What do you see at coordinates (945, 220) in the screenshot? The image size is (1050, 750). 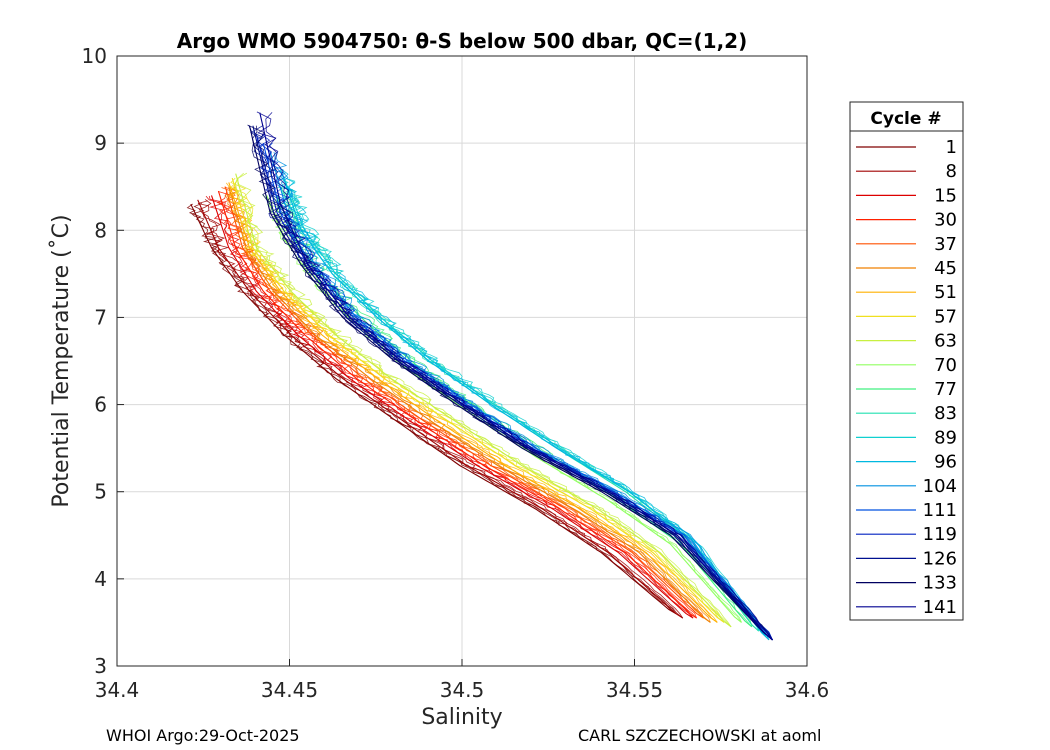 I see `legend-label-30: 30` at bounding box center [945, 220].